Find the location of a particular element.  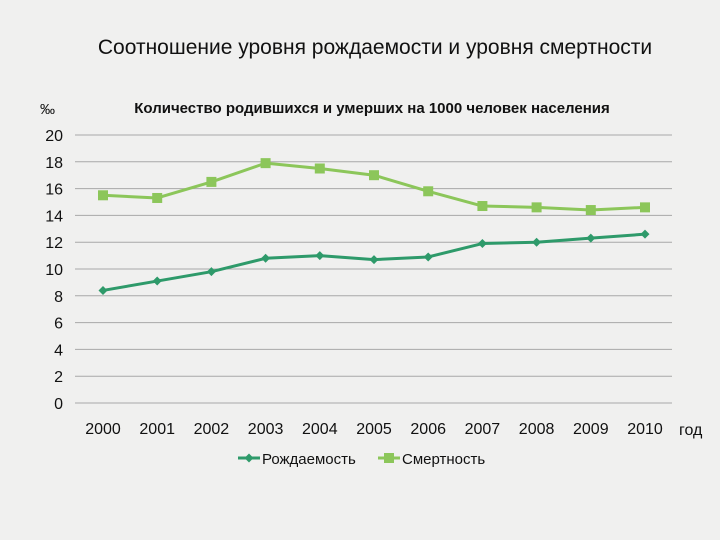

x-tick-label: 2000 is located at coordinates (103, 429).